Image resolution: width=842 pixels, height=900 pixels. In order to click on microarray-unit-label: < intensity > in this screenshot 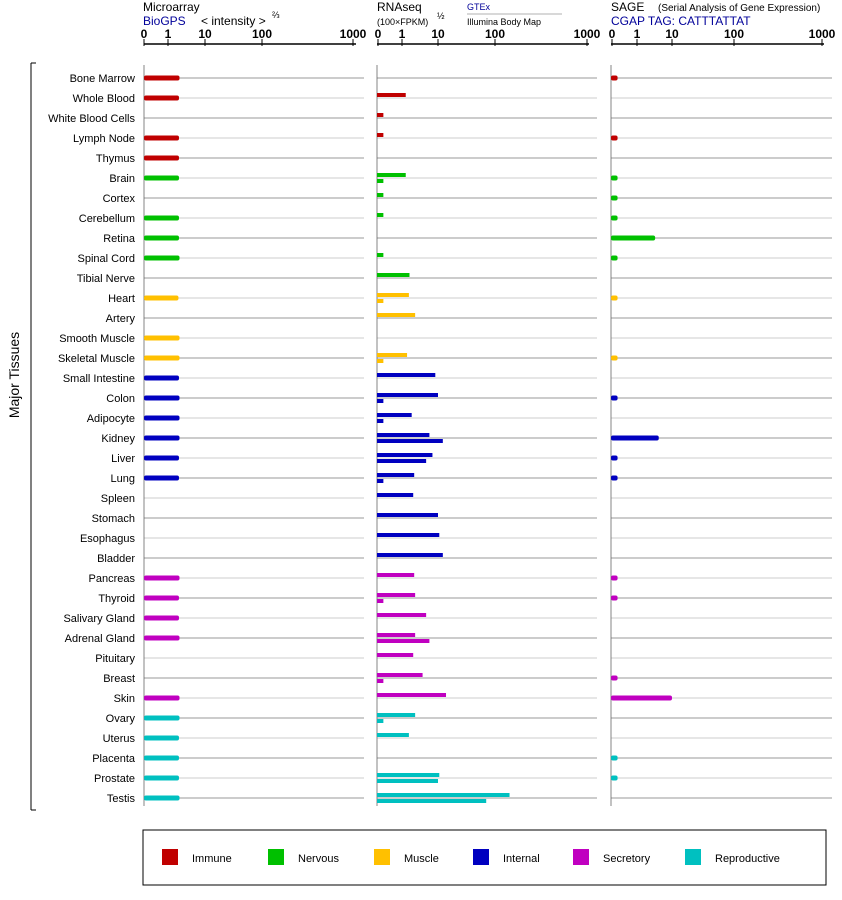, I will do `click(233, 21)`.